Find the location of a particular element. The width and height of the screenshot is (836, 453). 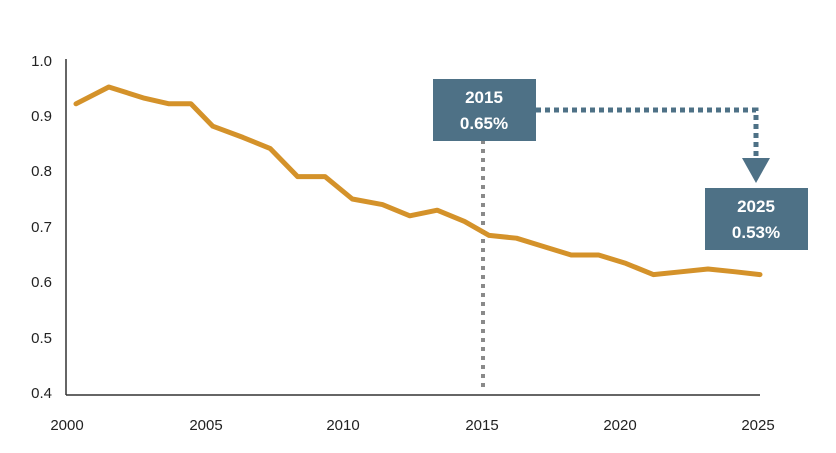

callout-2025: 2025 0.53% is located at coordinates (756, 219).